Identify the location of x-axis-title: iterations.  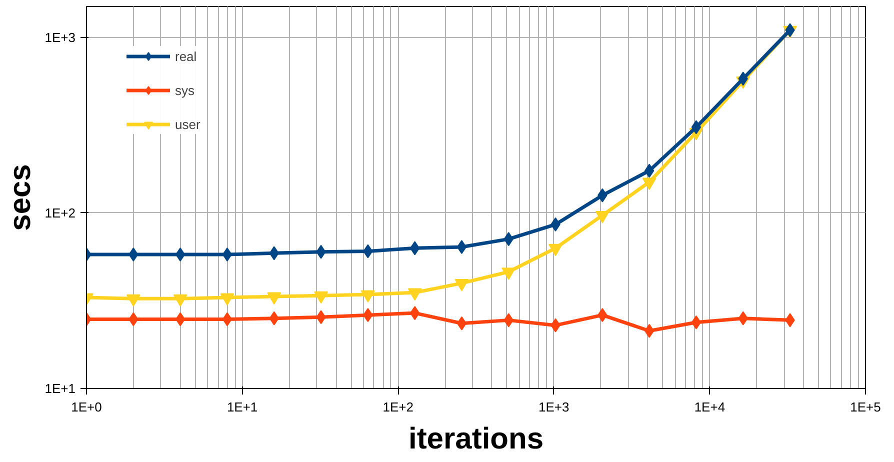
(476, 439).